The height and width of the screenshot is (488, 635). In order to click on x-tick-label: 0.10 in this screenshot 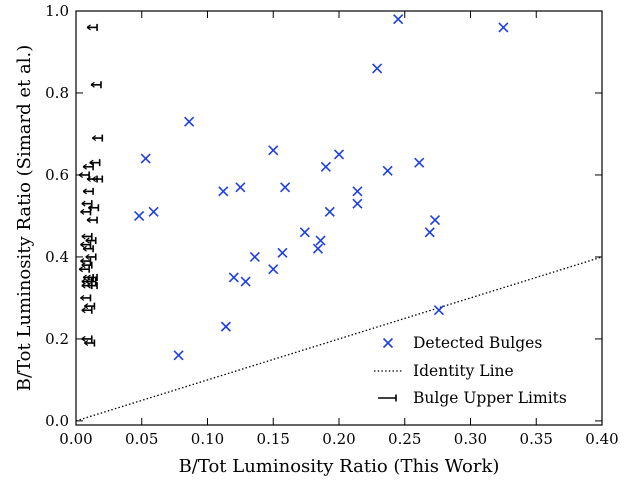, I will do `click(207, 439)`.